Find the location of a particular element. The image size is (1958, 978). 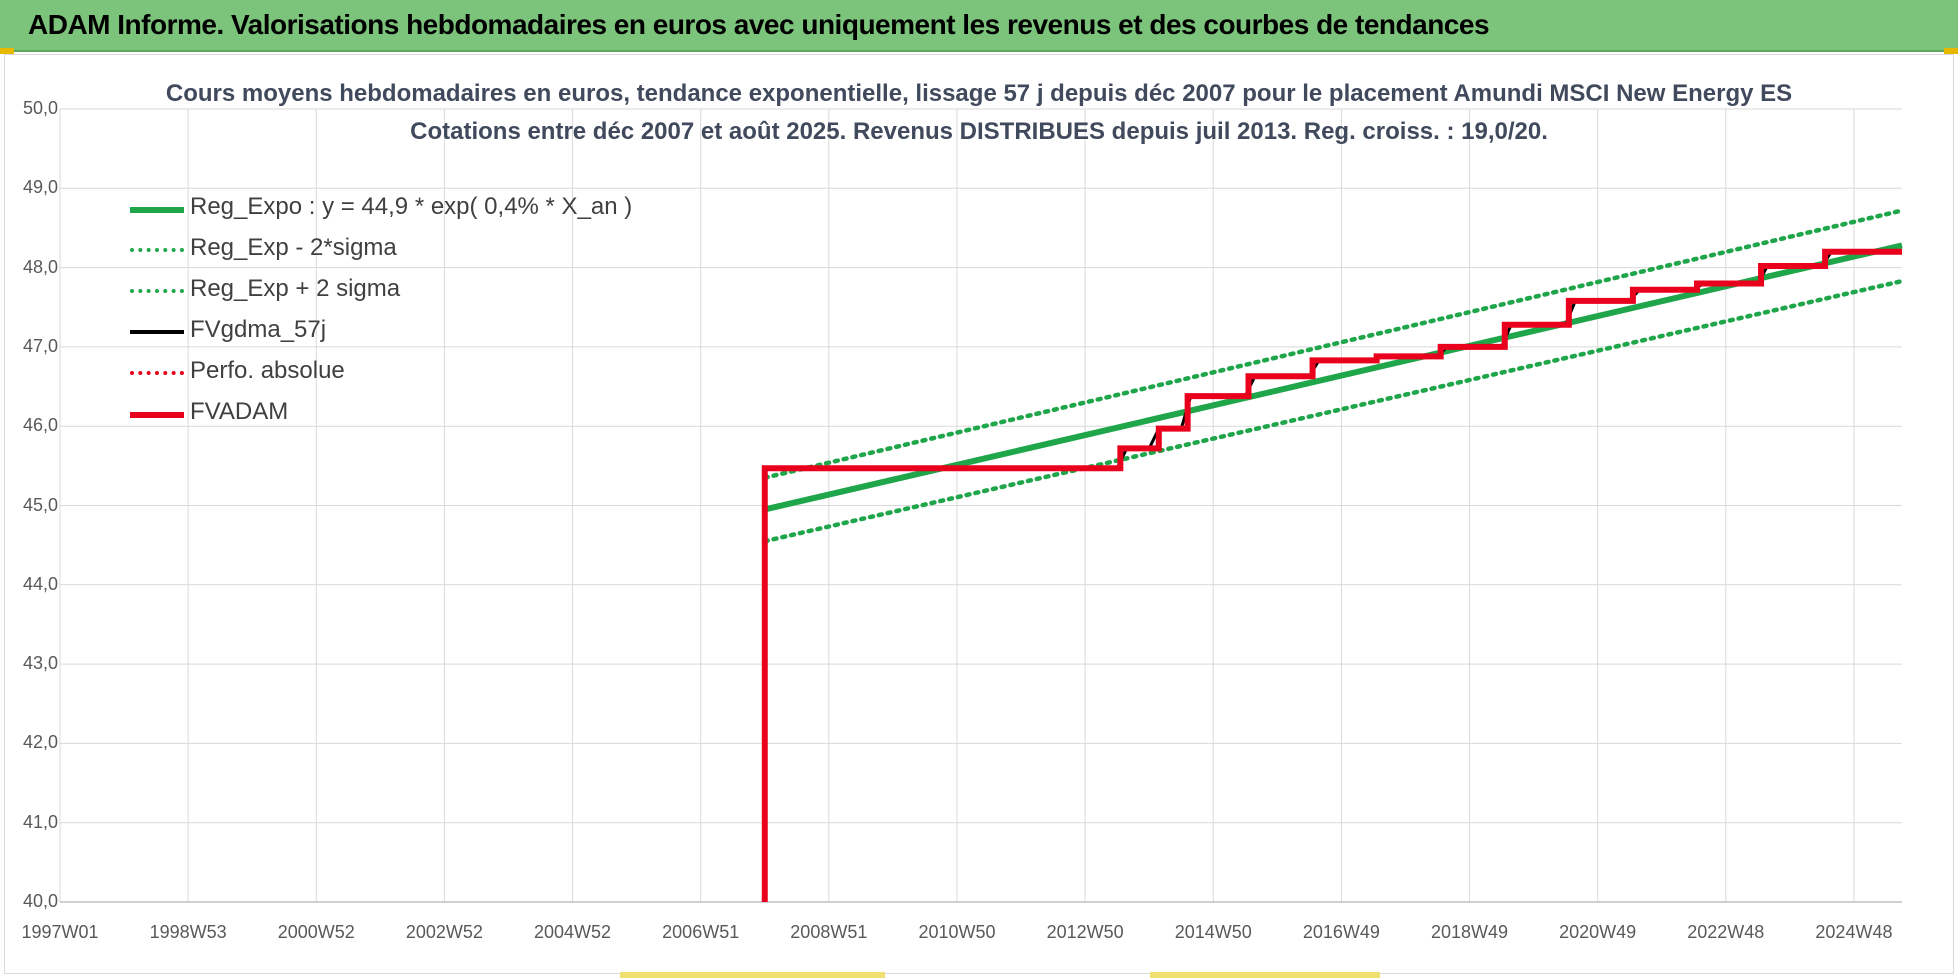

y-tick-label: 46,0 is located at coordinates (40, 425).